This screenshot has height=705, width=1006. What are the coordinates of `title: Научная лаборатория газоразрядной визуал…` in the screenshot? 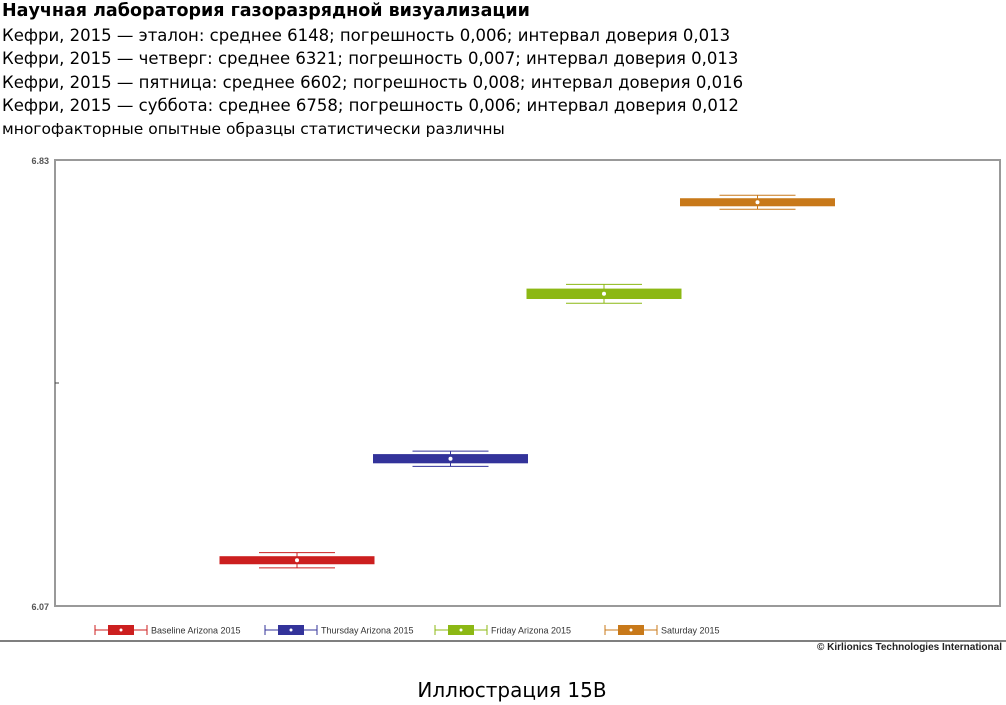 It's located at (266, 11).